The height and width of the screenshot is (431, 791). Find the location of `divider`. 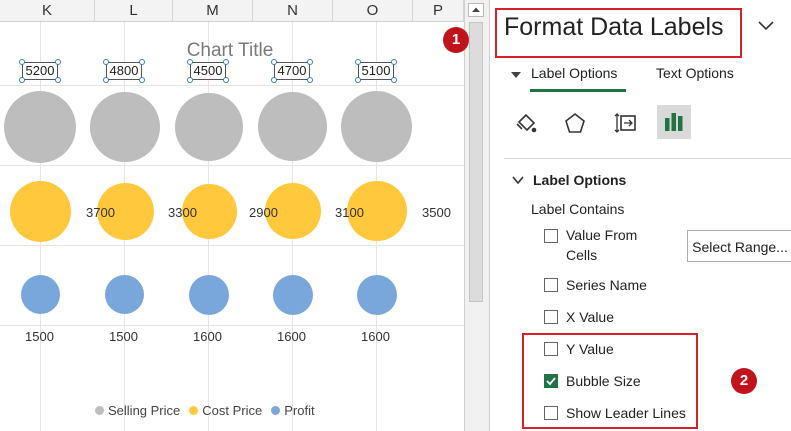

divider is located at coordinates (647, 158).